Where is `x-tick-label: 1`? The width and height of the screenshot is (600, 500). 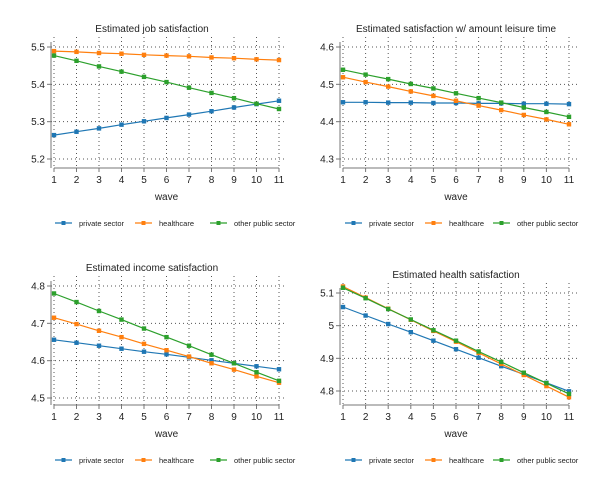
x-tick-label: 1 is located at coordinates (343, 180).